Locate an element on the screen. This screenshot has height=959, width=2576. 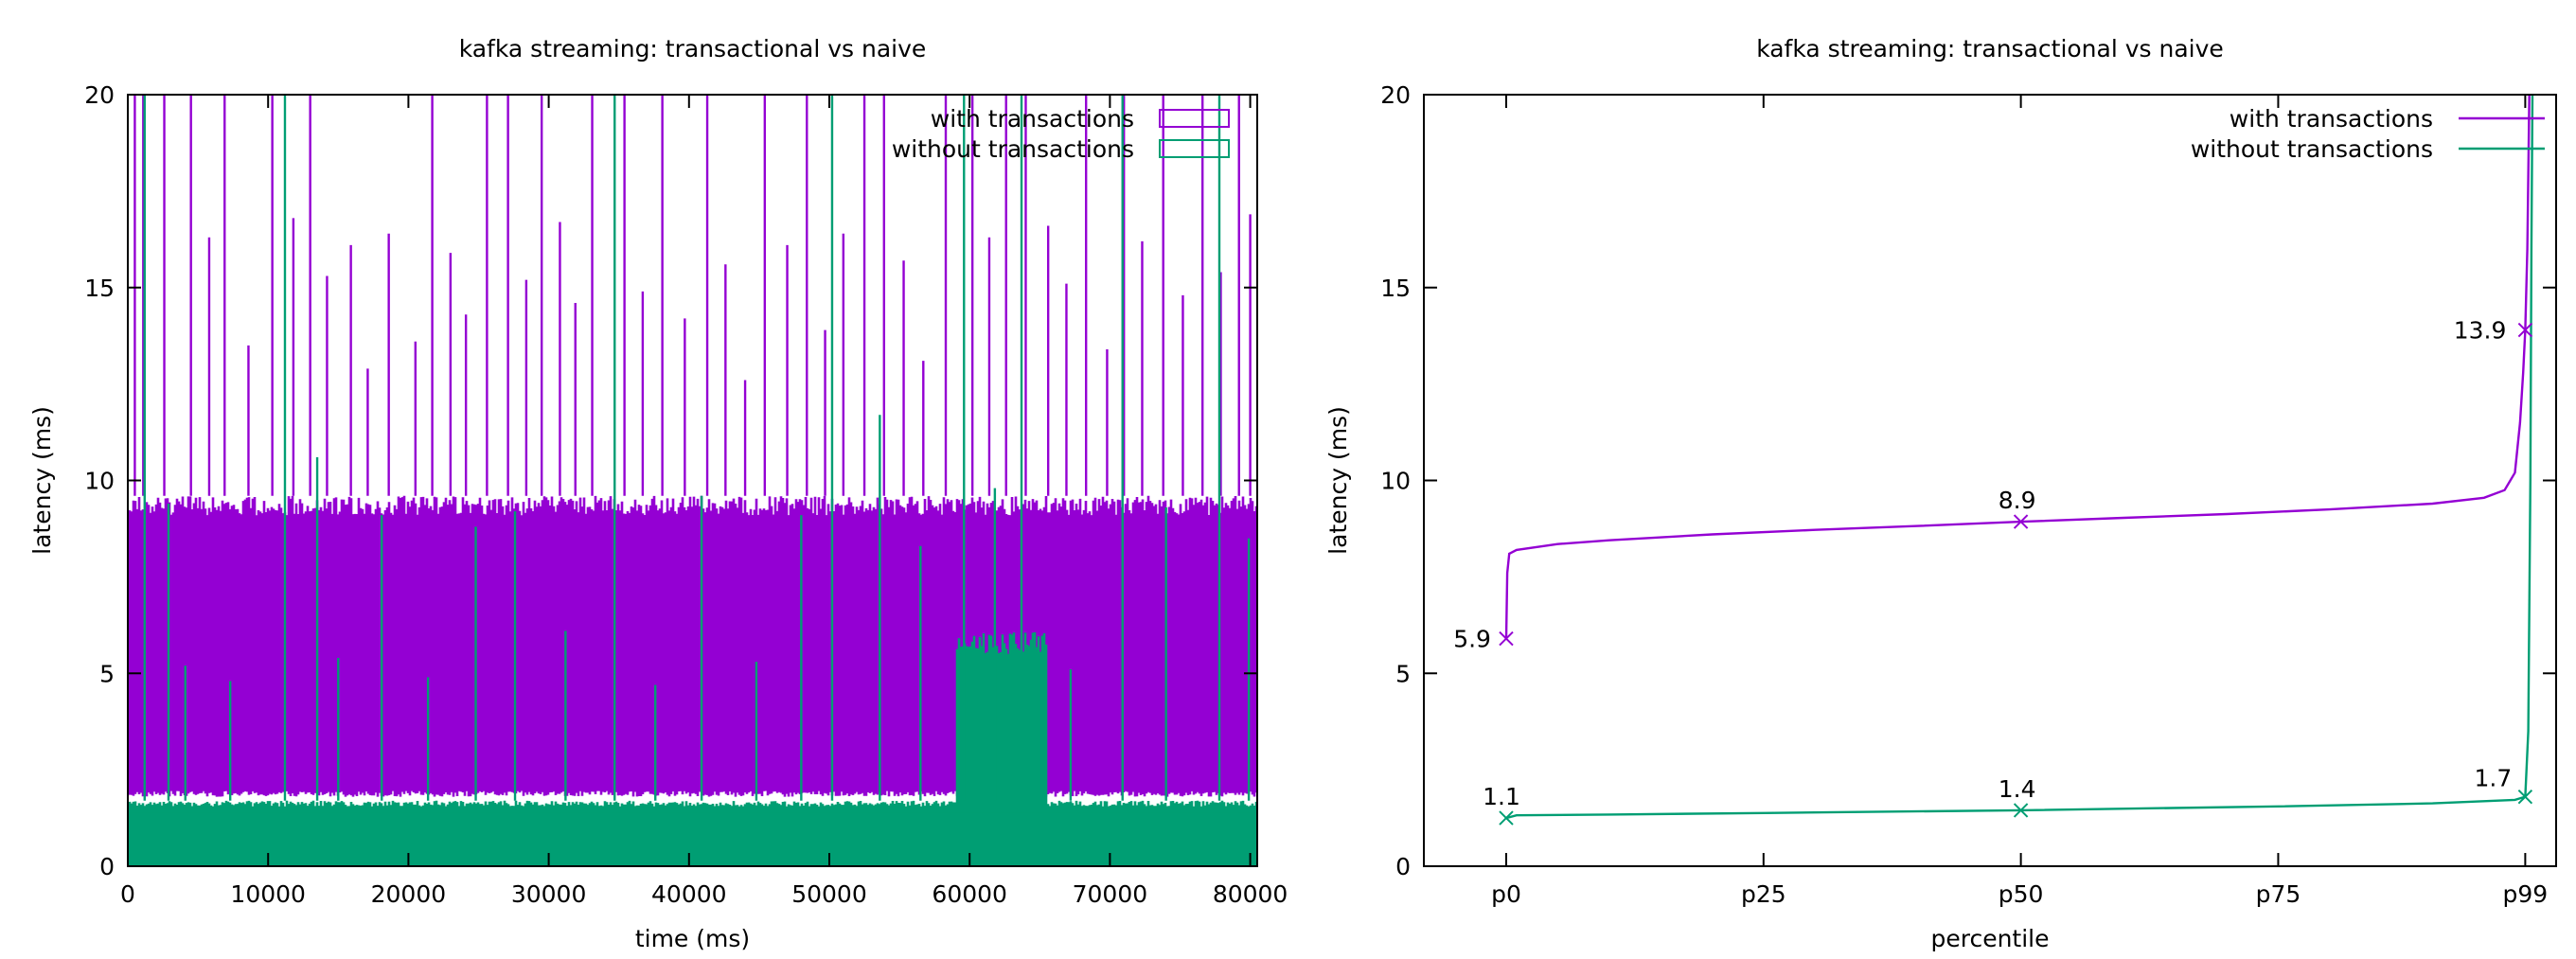
x-tick-label: 50000 is located at coordinates (829, 894).